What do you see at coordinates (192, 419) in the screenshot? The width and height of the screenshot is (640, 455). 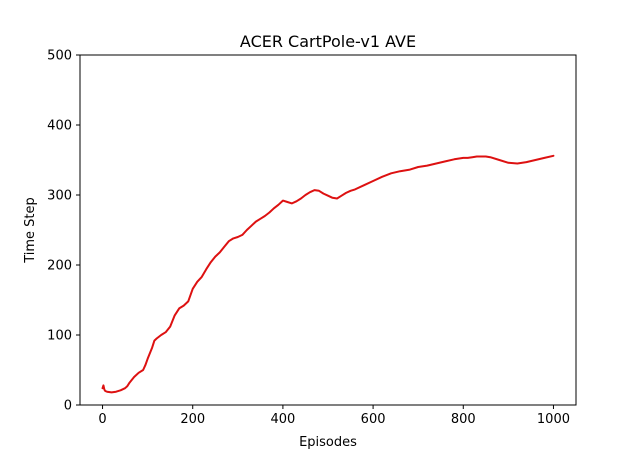 I see `x-tick-label: 200` at bounding box center [192, 419].